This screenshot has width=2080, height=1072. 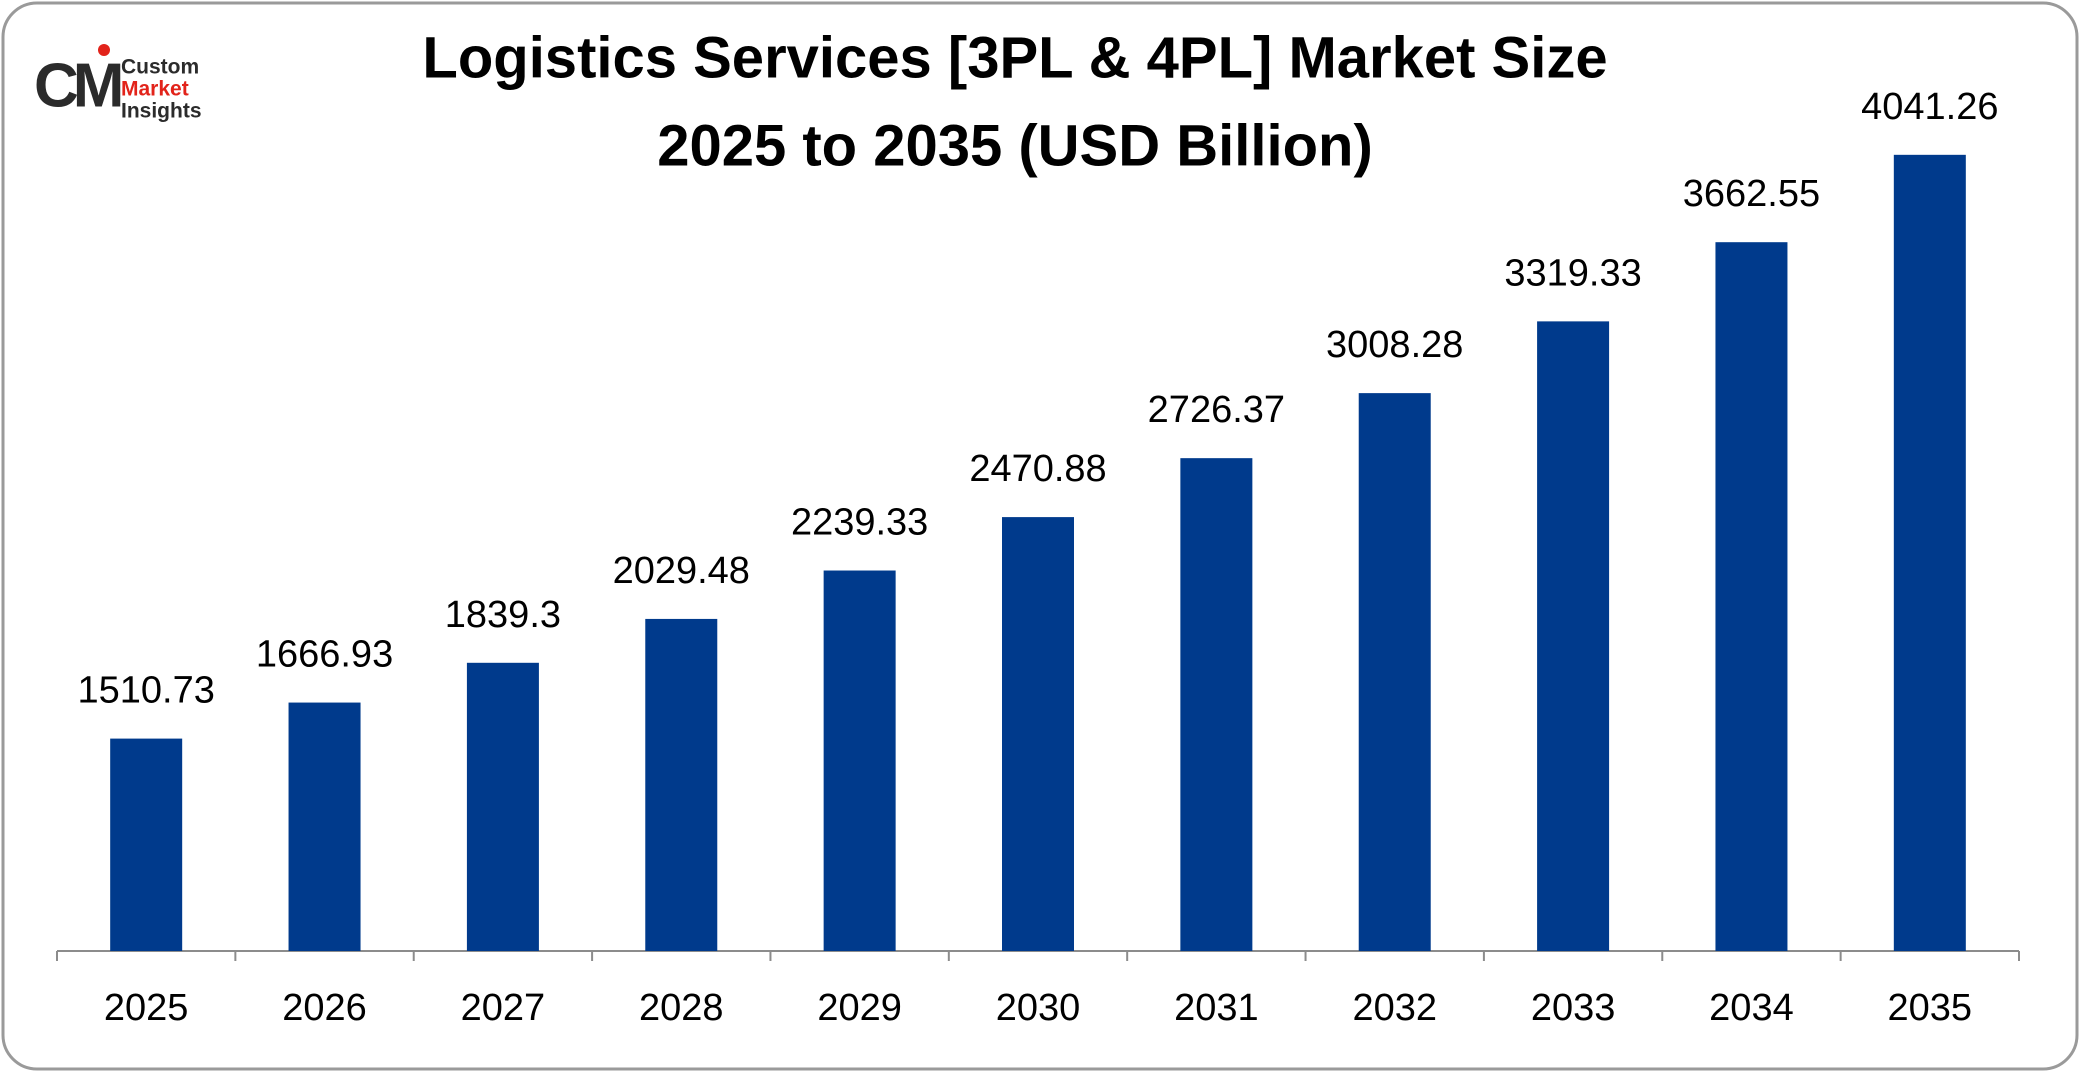 What do you see at coordinates (1573, 1008) in the screenshot?
I see `x-tick-label: 2033` at bounding box center [1573, 1008].